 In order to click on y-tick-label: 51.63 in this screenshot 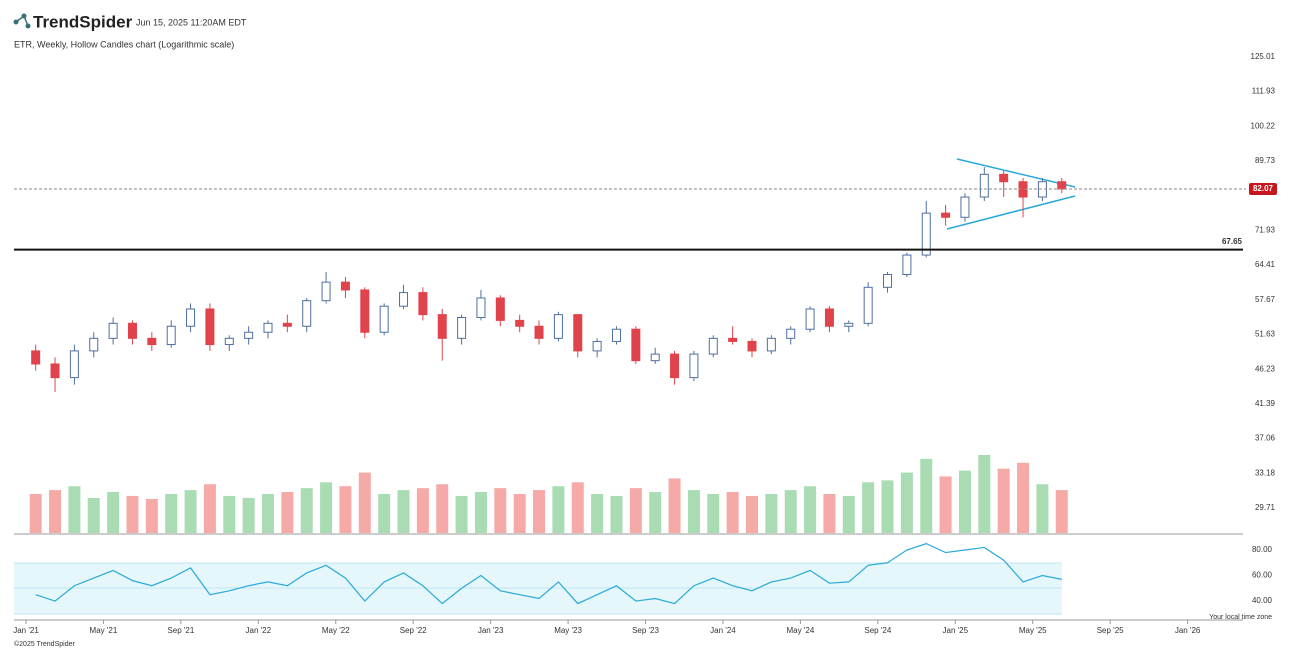, I will do `click(1265, 334)`.